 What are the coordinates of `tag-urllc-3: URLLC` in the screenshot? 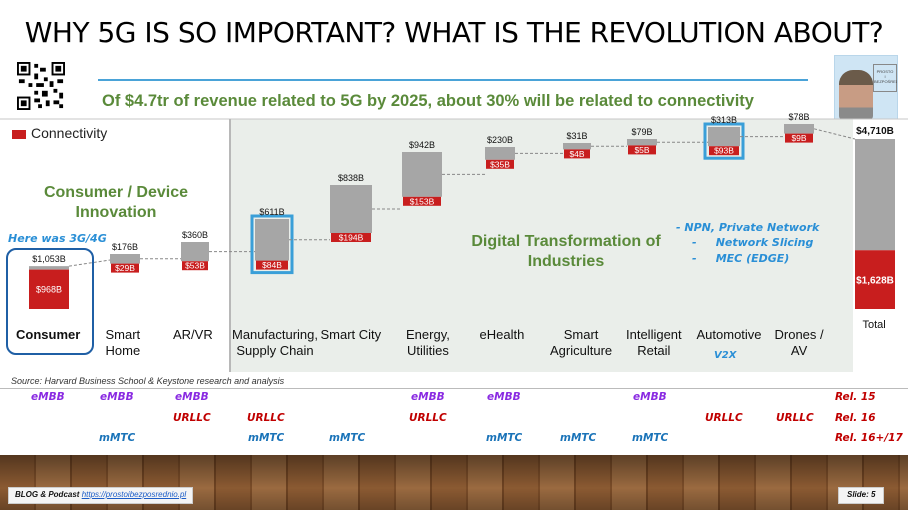 It's located at (266, 418).